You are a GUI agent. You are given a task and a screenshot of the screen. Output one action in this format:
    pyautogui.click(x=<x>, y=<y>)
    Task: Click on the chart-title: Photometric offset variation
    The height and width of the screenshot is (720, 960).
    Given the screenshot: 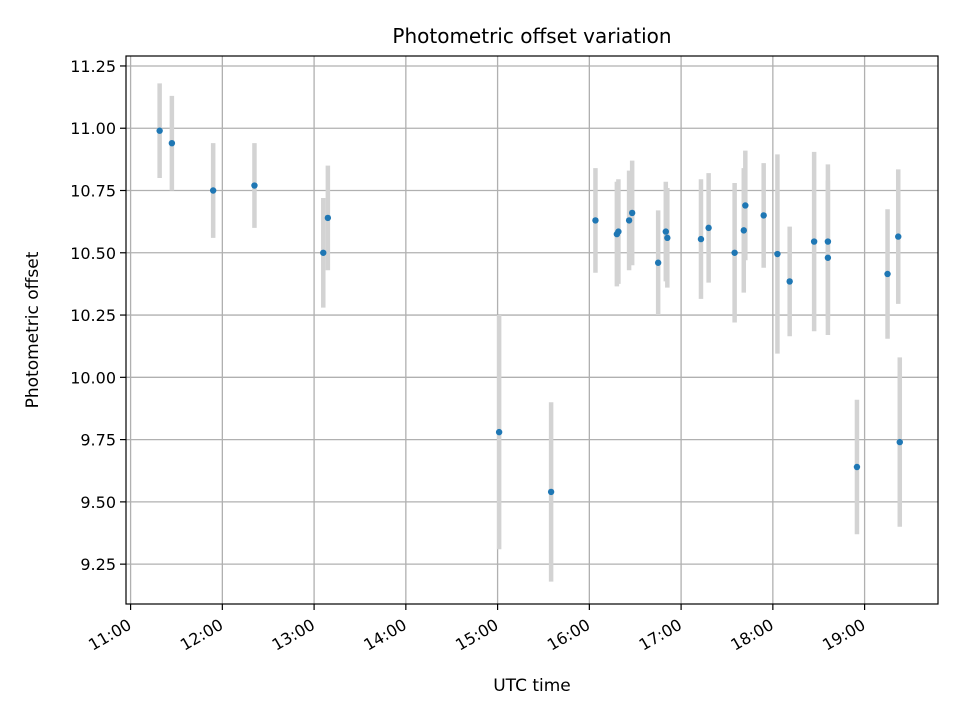 What is the action you would take?
    pyautogui.click(x=531, y=36)
    